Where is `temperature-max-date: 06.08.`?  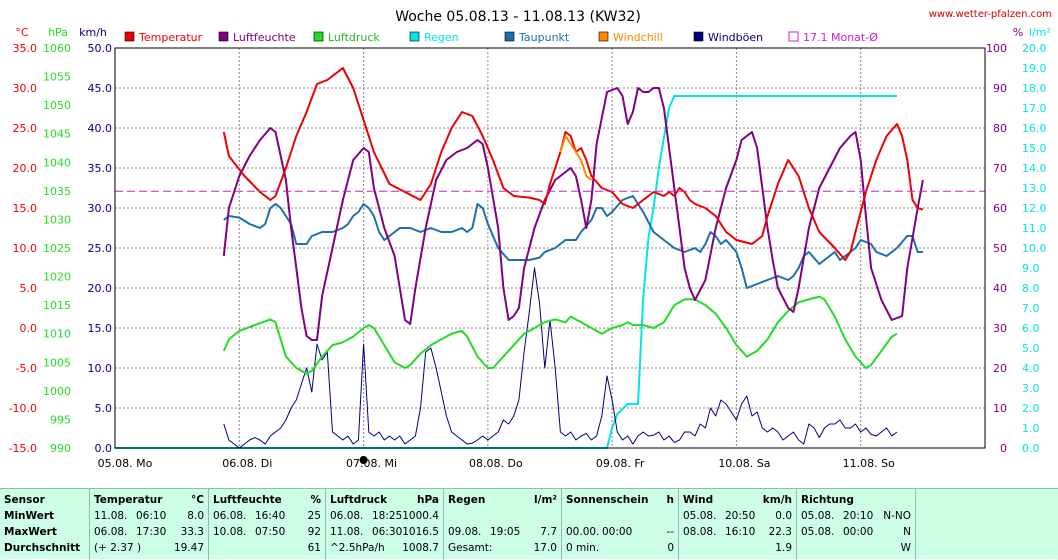 temperature-max-date: 06.08. is located at coordinates (111, 532).